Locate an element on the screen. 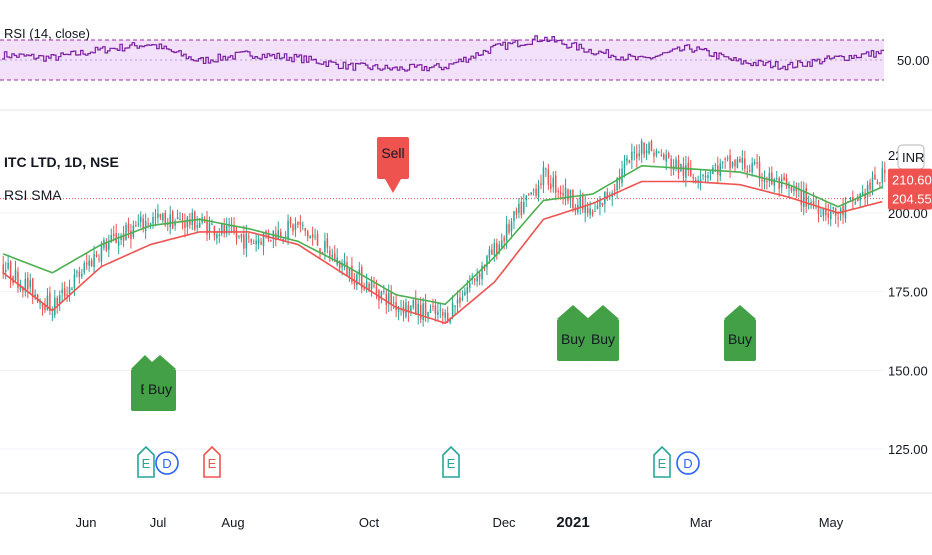 This screenshot has width=932, height=555. signal-label: Sell is located at coordinates (392, 153).